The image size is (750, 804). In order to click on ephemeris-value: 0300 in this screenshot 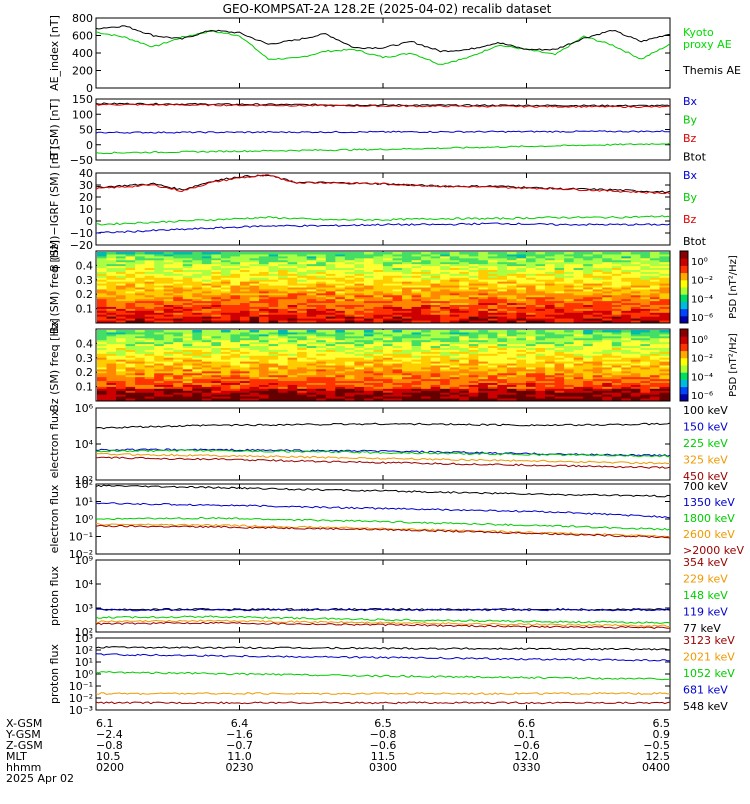, I will do `click(383, 767)`.